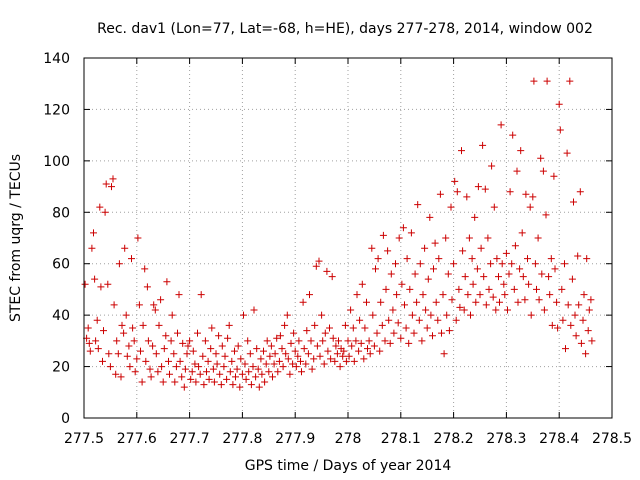  I want to click on x-tick-label: 278, so click(348, 439).